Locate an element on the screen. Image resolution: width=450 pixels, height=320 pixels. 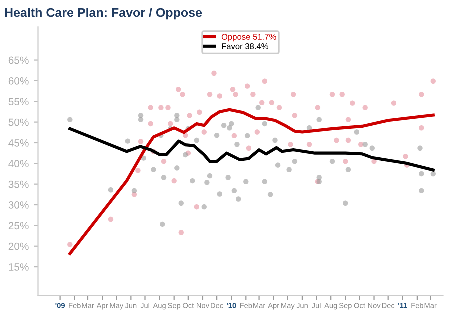
legend-label: Oppose 51.7% is located at coordinates (249, 38).